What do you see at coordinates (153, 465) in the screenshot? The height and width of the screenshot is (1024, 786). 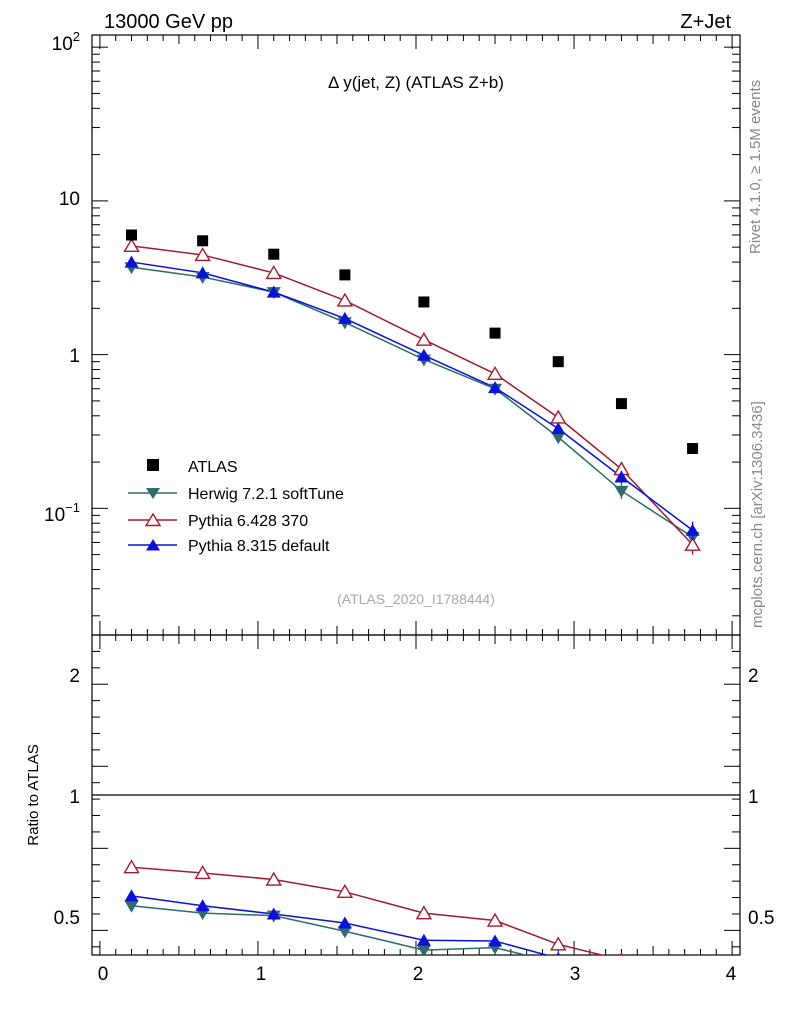 I see `legend-marker-atlas` at bounding box center [153, 465].